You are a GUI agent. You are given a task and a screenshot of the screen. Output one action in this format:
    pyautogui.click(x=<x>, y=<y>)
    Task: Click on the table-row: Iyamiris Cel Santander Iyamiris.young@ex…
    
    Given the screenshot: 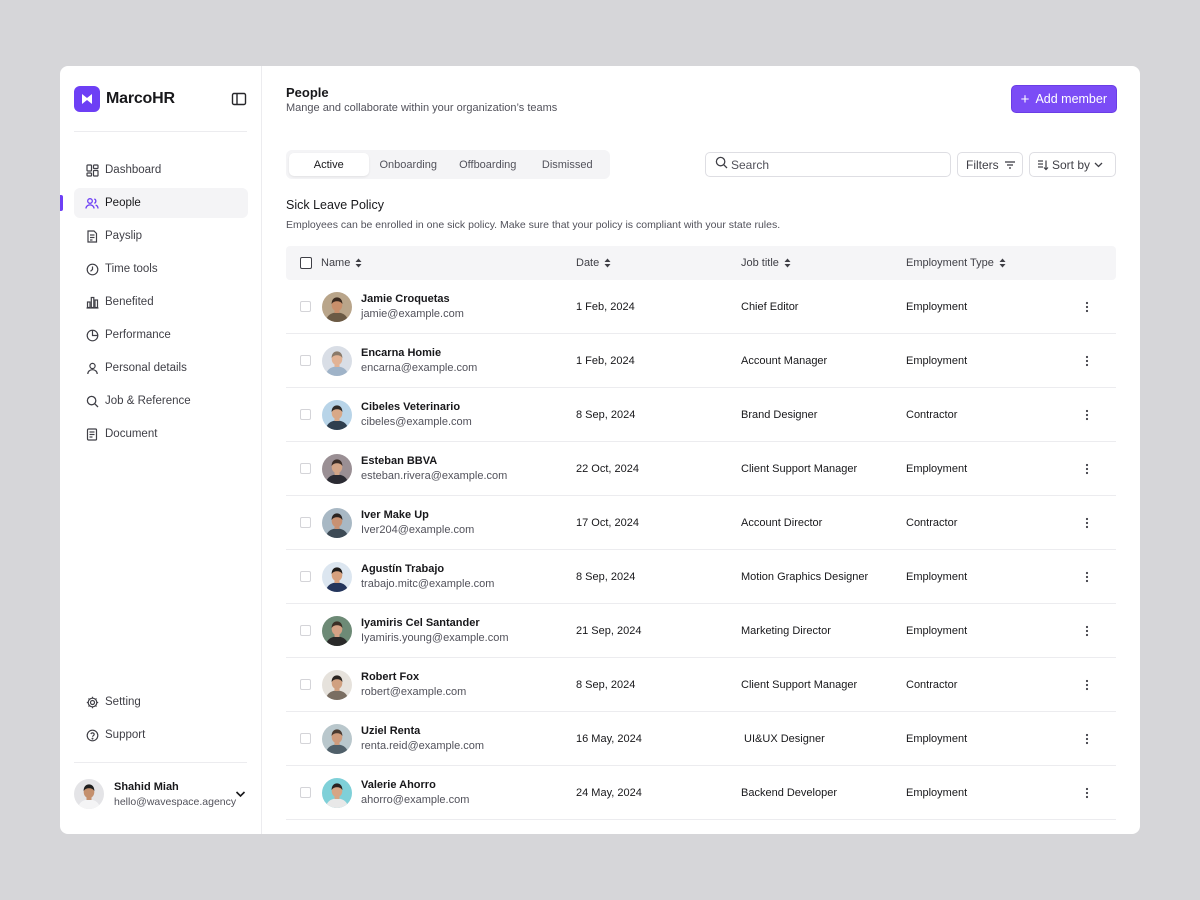 What is the action you would take?
    pyautogui.click(x=701, y=631)
    